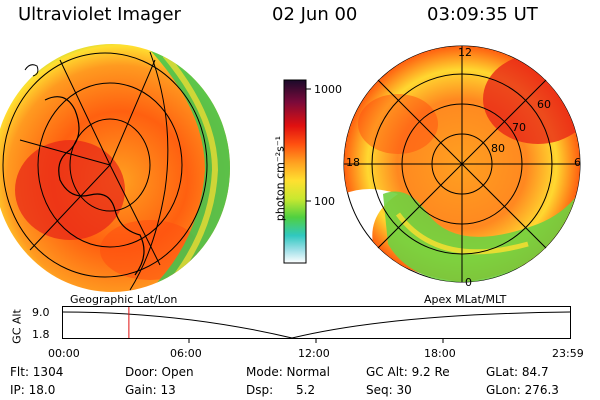 This screenshot has height=400, width=600. Describe the element at coordinates (315, 14) in the screenshot. I see `date: 02 Jun 00` at that location.